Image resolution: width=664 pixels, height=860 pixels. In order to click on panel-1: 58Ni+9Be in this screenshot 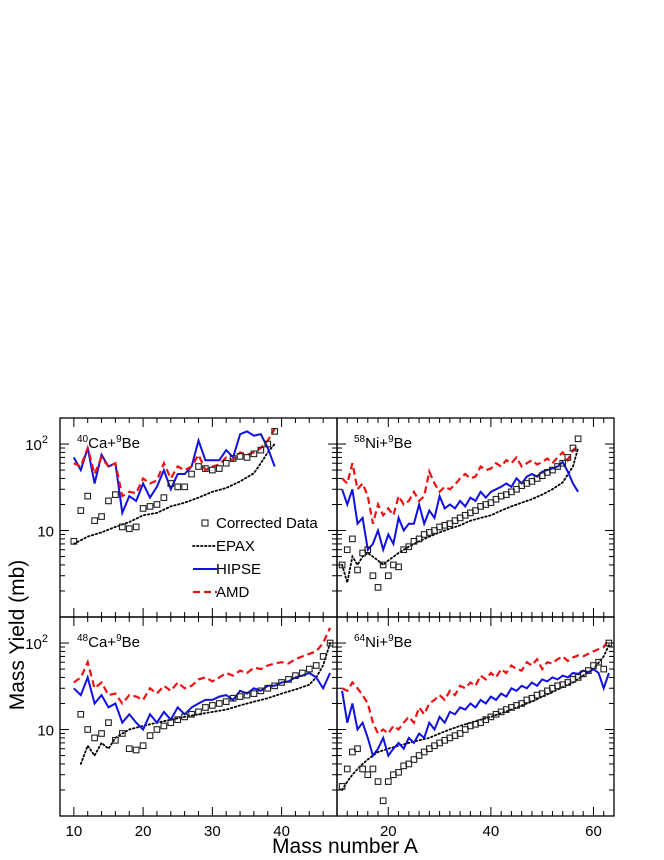, I will do `click(475, 517)`.